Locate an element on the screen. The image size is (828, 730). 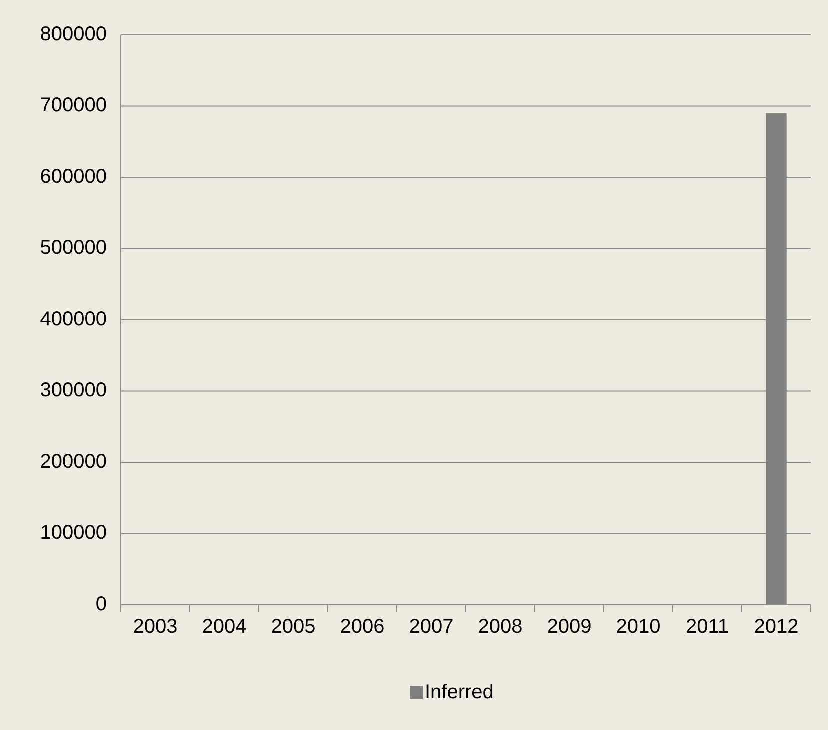
y-tick-label: 500000 is located at coordinates (73, 248).